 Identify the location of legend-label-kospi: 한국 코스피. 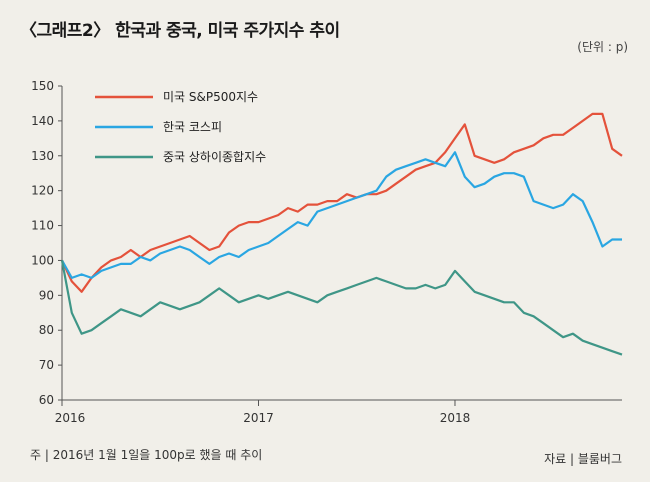
(192, 127).